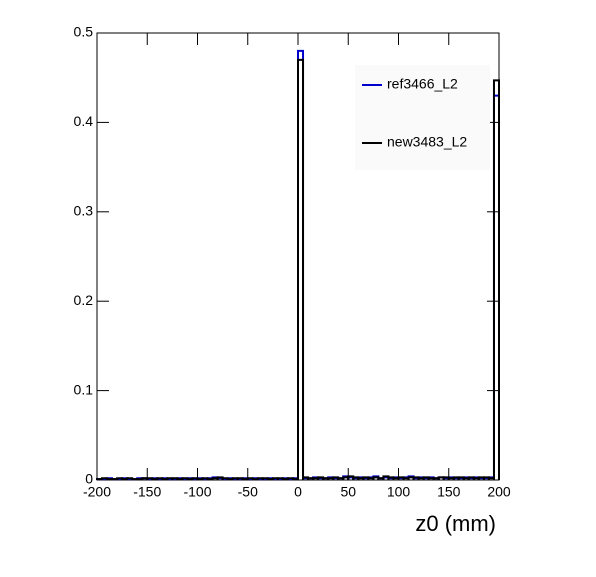 The height and width of the screenshot is (577, 596). I want to click on y-tick-label: 0.1, so click(84, 389).